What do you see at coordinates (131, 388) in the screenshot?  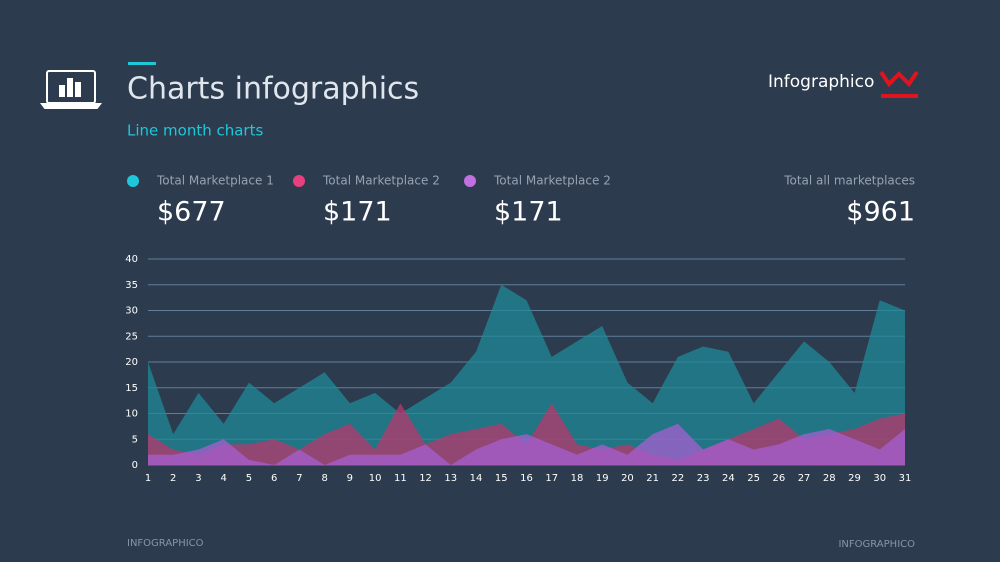 I see `y-tick-label: 15` at bounding box center [131, 388].